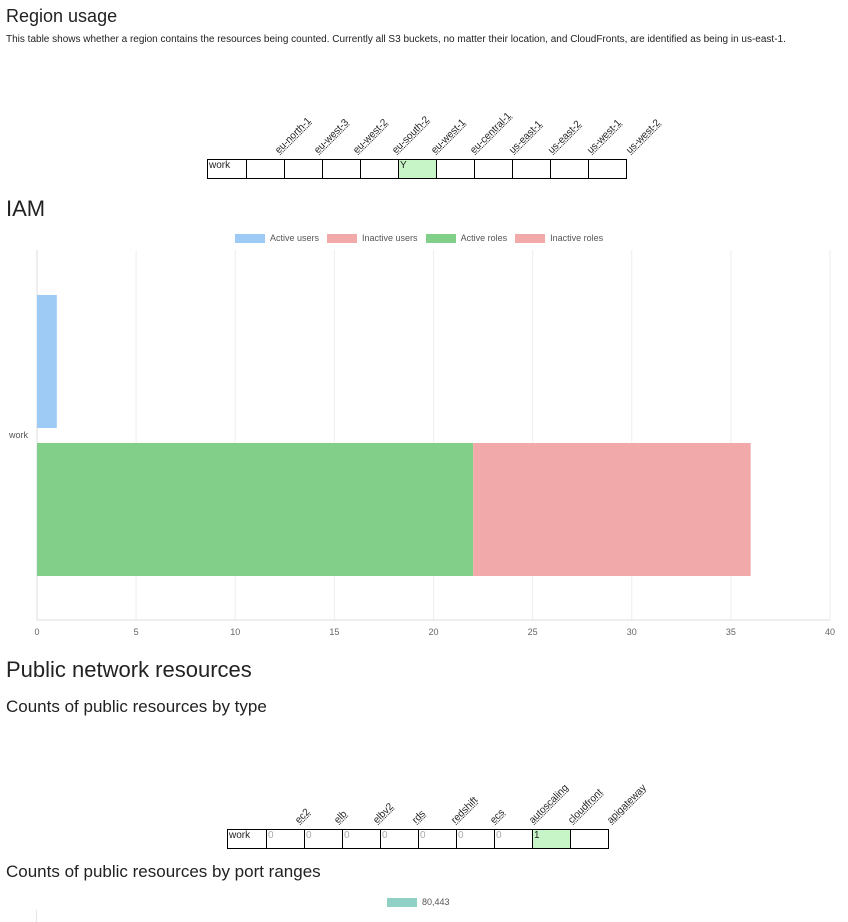  I want to click on table-cell-autoscaling: 0, so click(513, 839).